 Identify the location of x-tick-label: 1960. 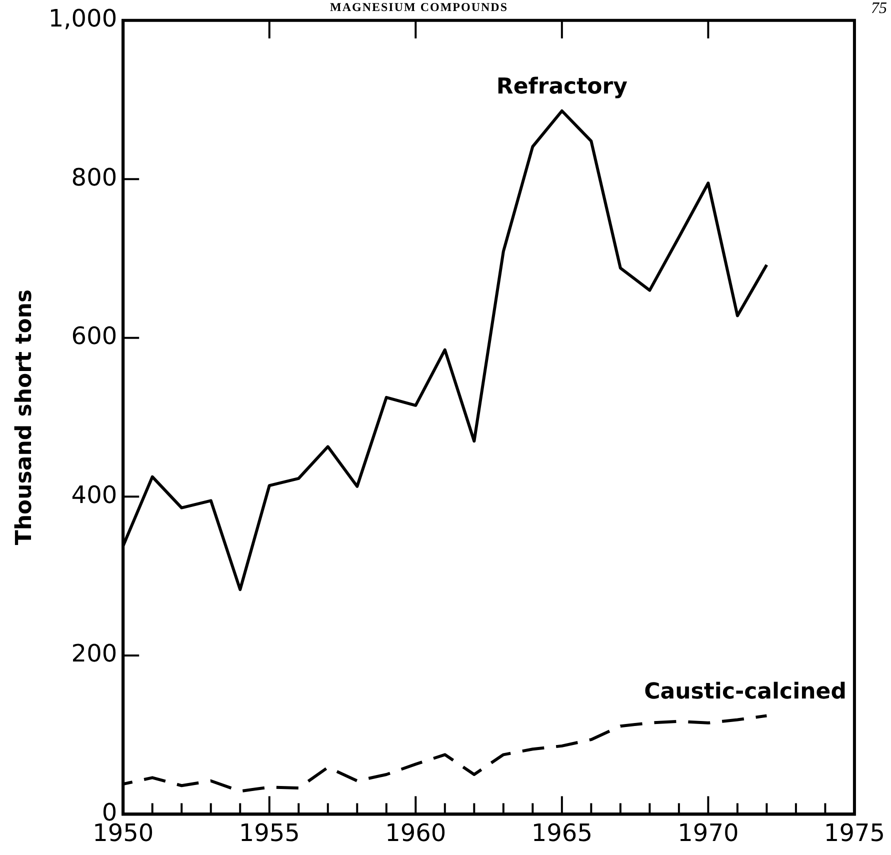
(415, 832).